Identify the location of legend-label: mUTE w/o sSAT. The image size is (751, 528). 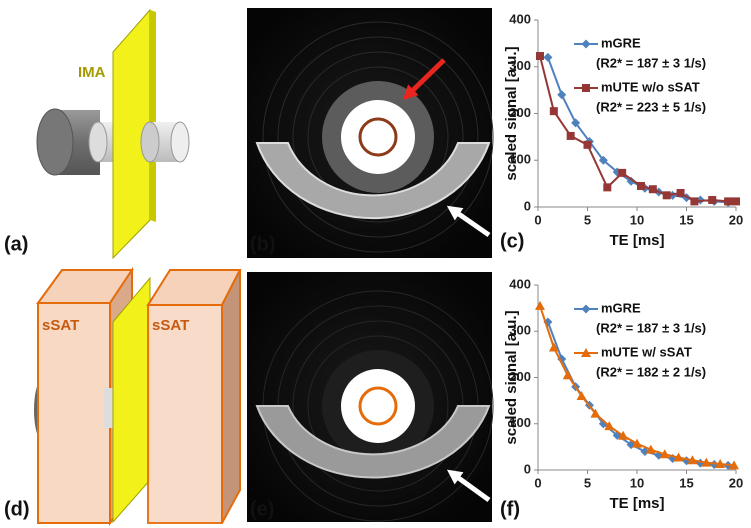
(650, 86).